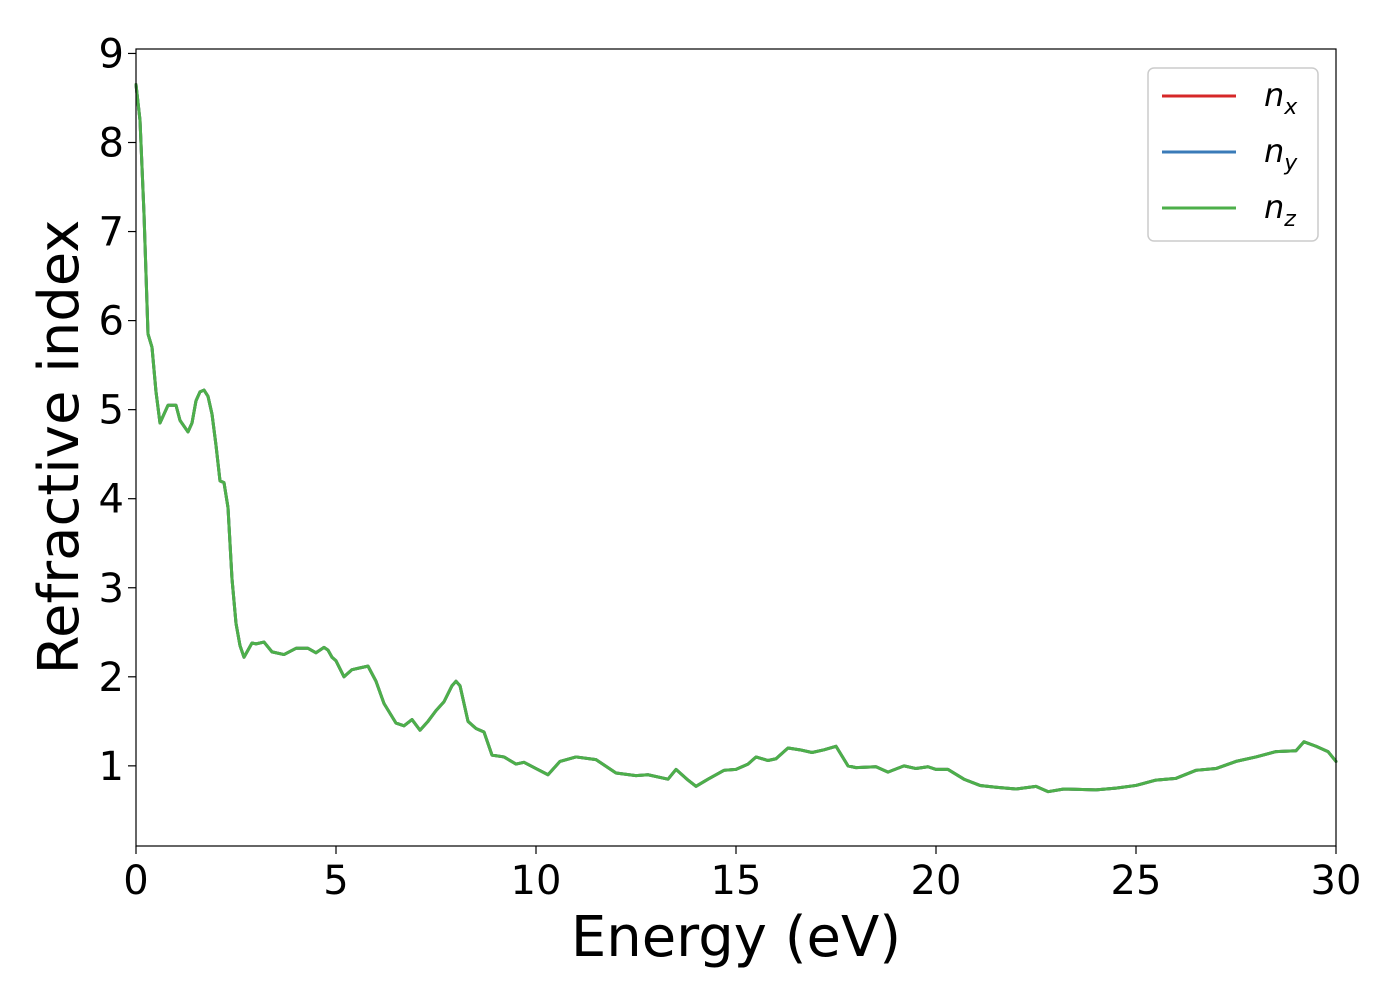  I want to click on y-tick-label: 9, so click(111, 54).